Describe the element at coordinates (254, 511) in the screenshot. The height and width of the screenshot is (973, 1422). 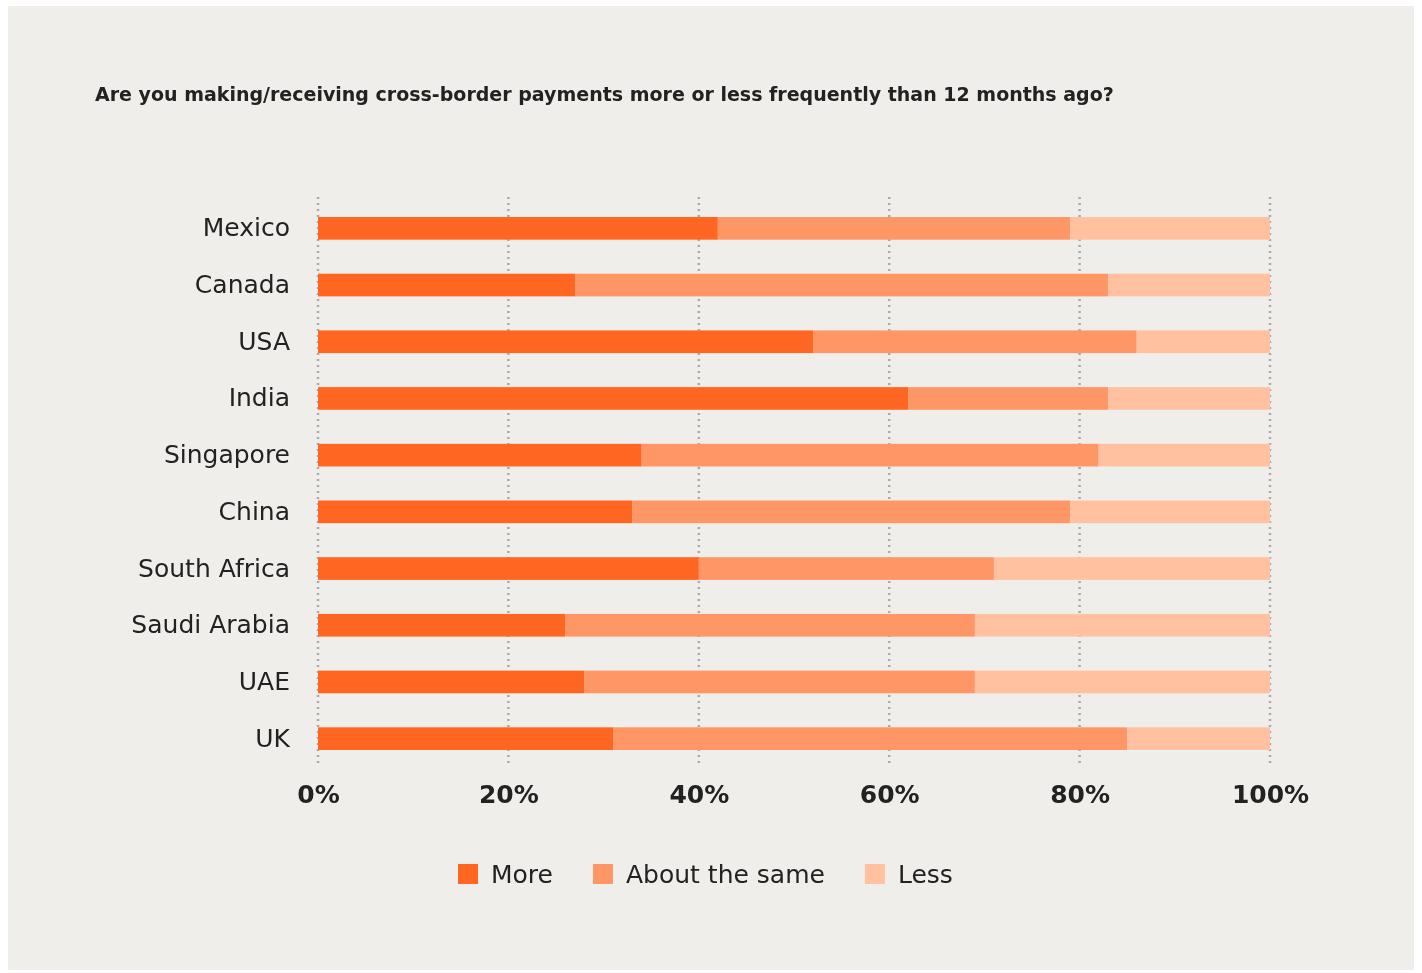
I see `y-tick-label: China` at that location.